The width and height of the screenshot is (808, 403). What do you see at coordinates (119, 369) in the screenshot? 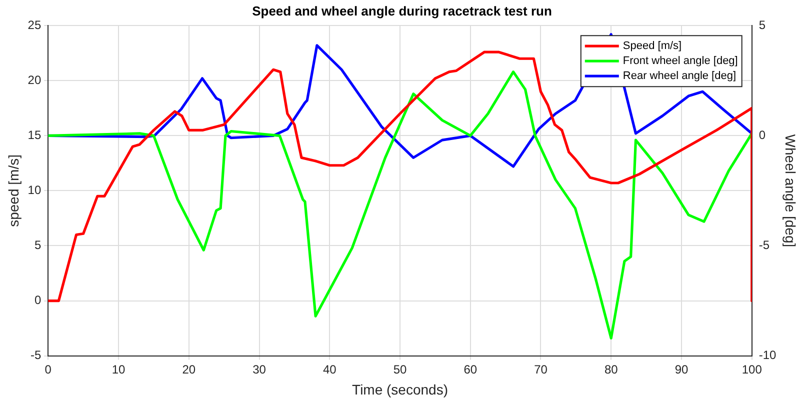
I see `x-tick-label: 10` at bounding box center [119, 369].